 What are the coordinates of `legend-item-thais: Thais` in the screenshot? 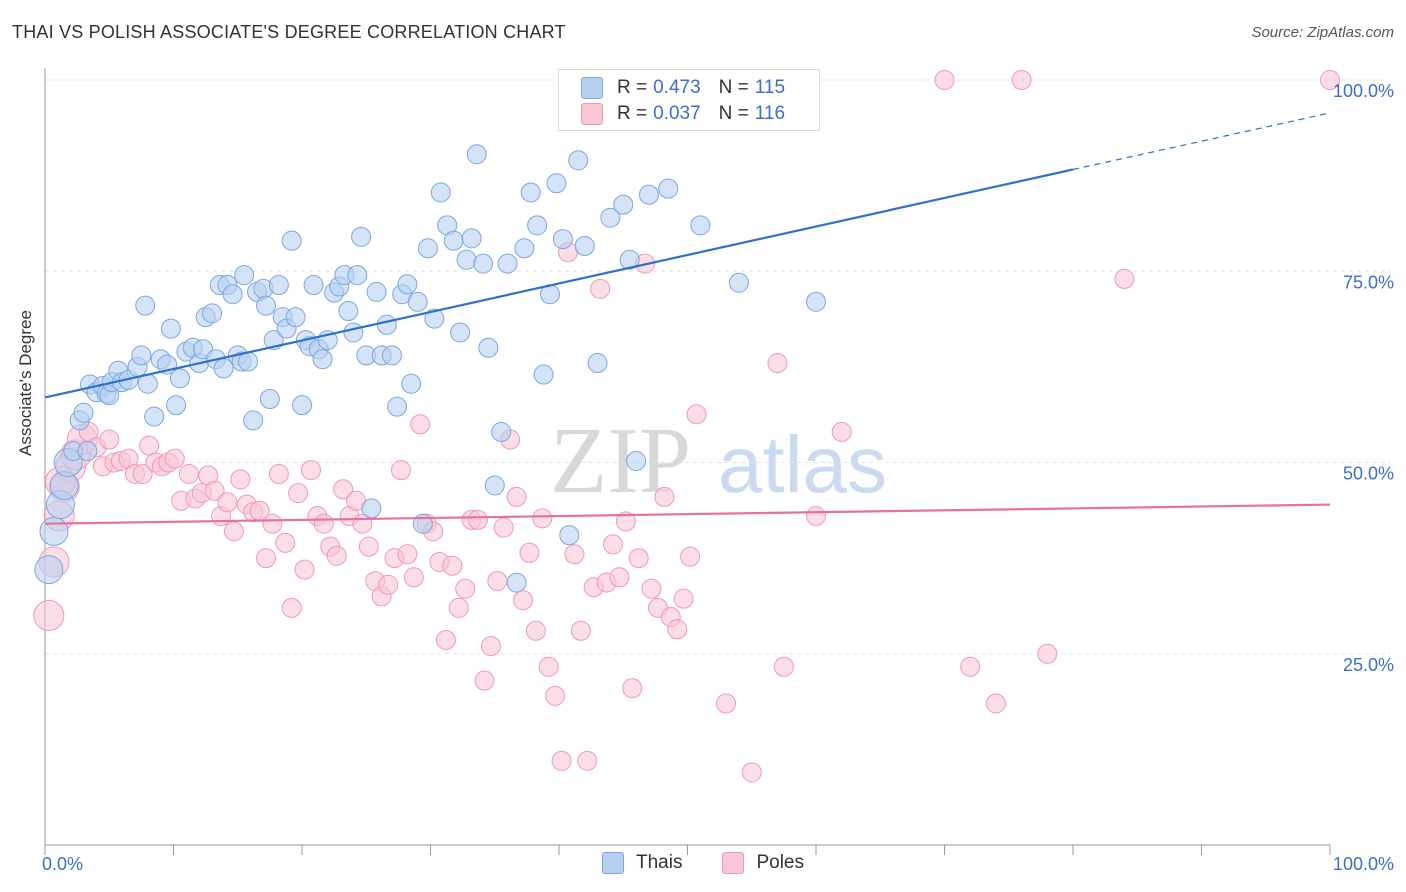 It's located at (642, 863).